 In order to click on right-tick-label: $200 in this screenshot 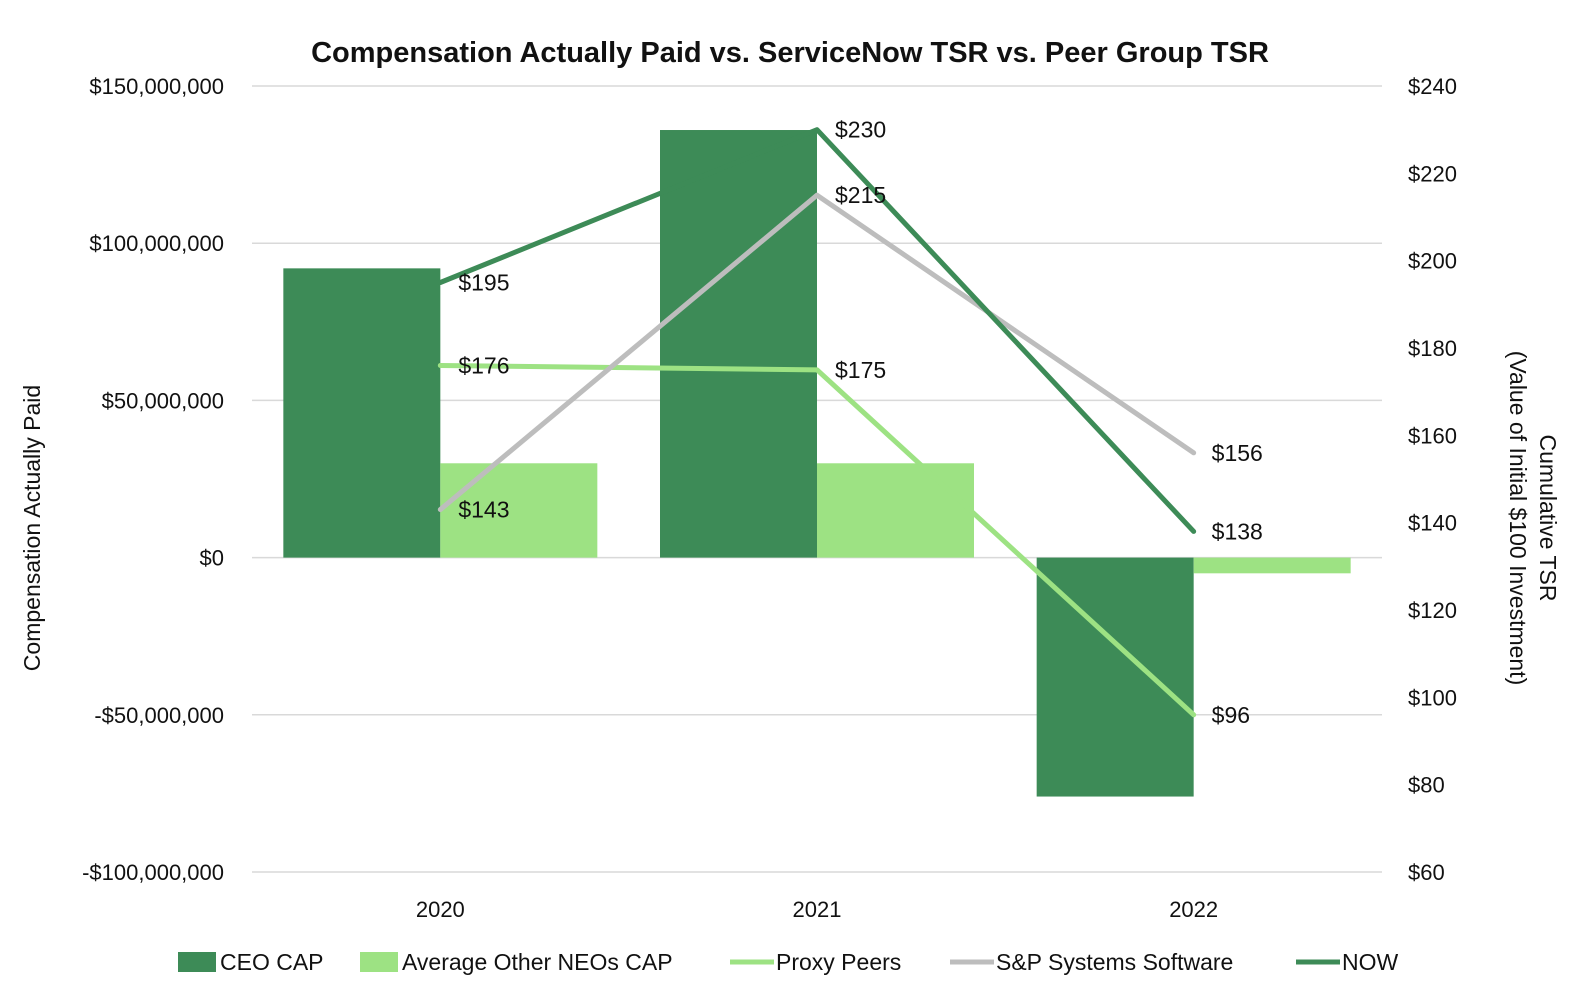, I will do `click(1432, 261)`.